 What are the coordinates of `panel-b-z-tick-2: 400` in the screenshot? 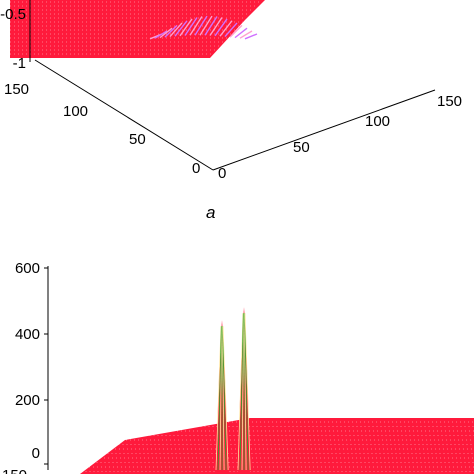 It's located at (27, 334).